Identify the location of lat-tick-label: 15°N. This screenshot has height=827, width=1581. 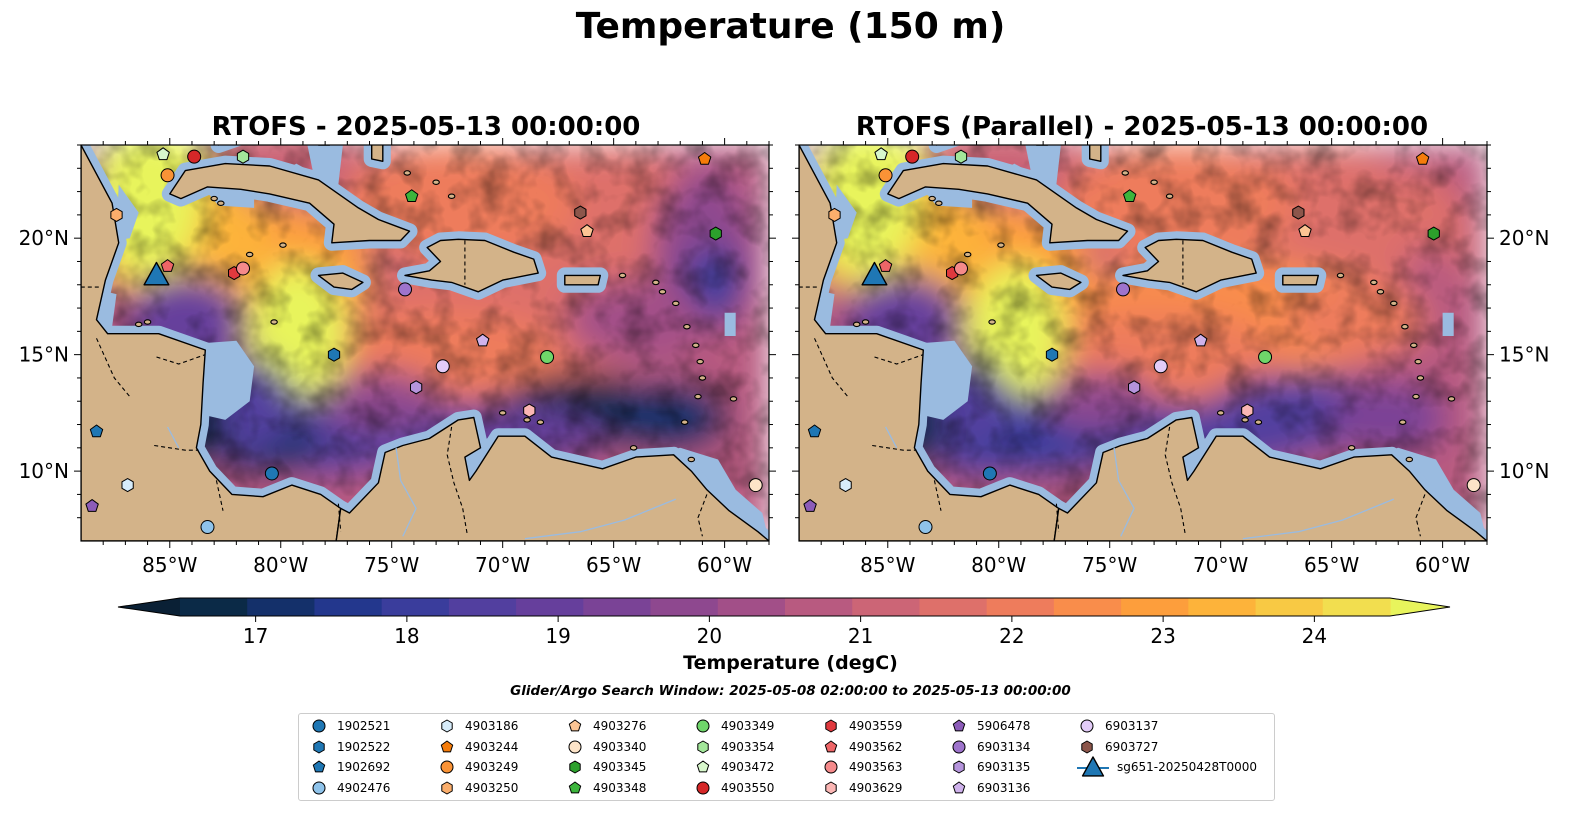
(44, 355).